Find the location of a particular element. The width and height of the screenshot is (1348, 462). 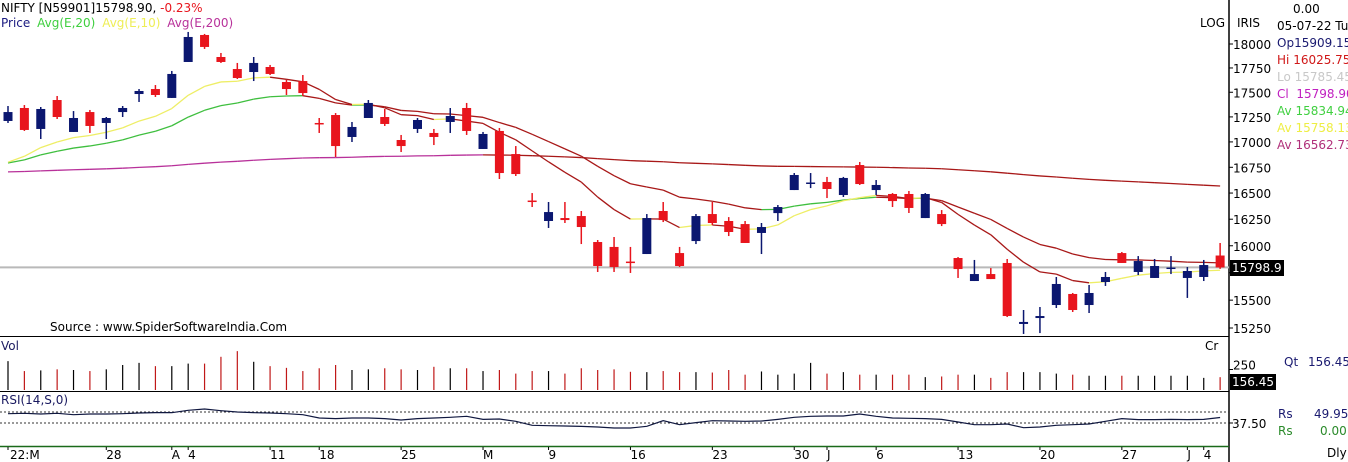

legend-avg20: Avg(E,20) is located at coordinates (66, 23).